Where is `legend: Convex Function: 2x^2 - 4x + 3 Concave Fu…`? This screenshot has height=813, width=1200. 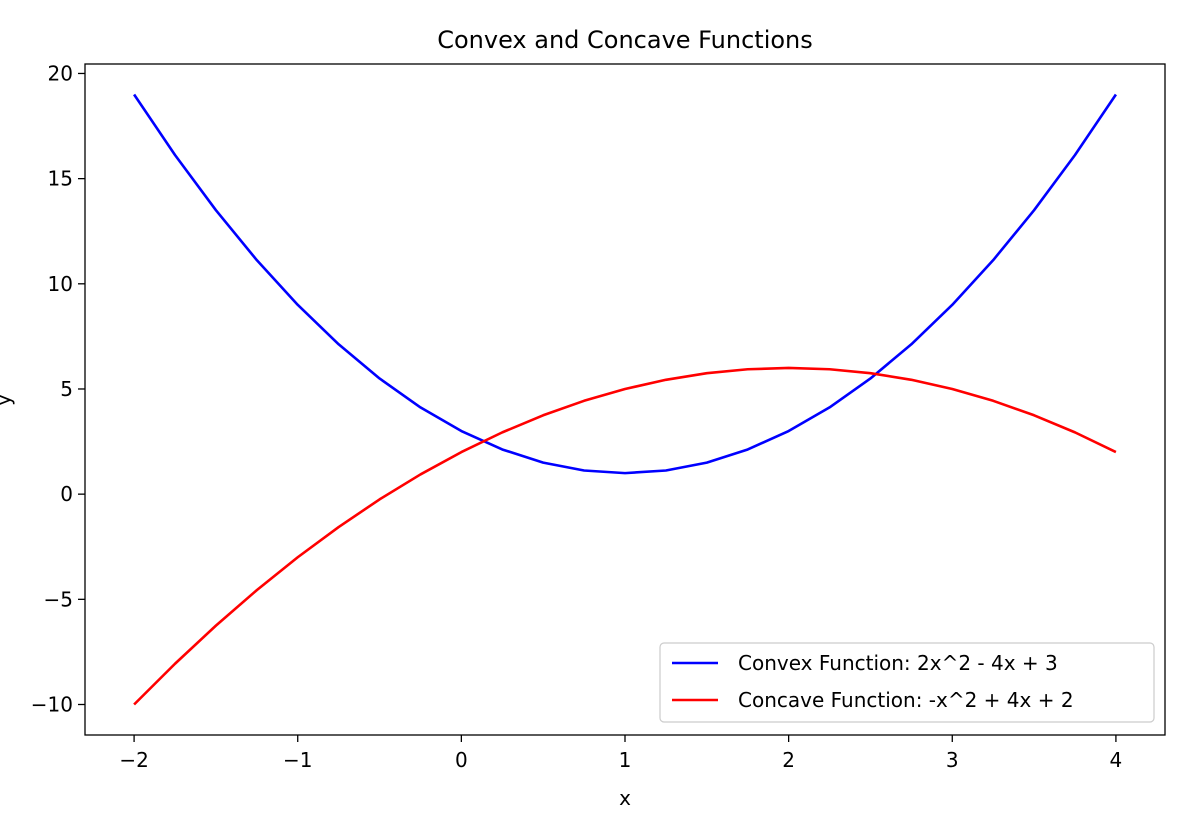 legend: Convex Function: 2x^2 - 4x + 3 Concave Fu… is located at coordinates (907, 682).